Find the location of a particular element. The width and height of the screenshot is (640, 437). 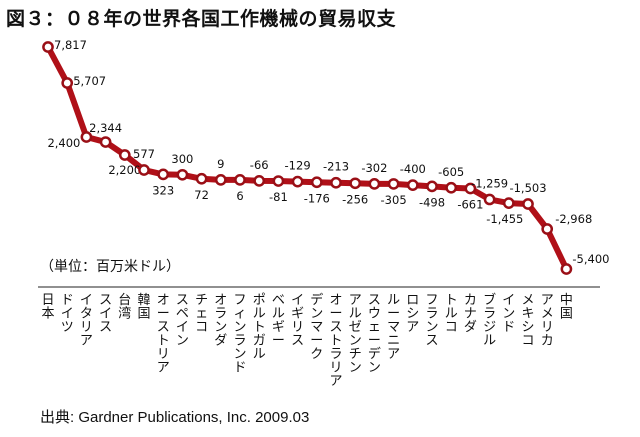

category-label-20: ロシア is located at coordinates (412, 314).